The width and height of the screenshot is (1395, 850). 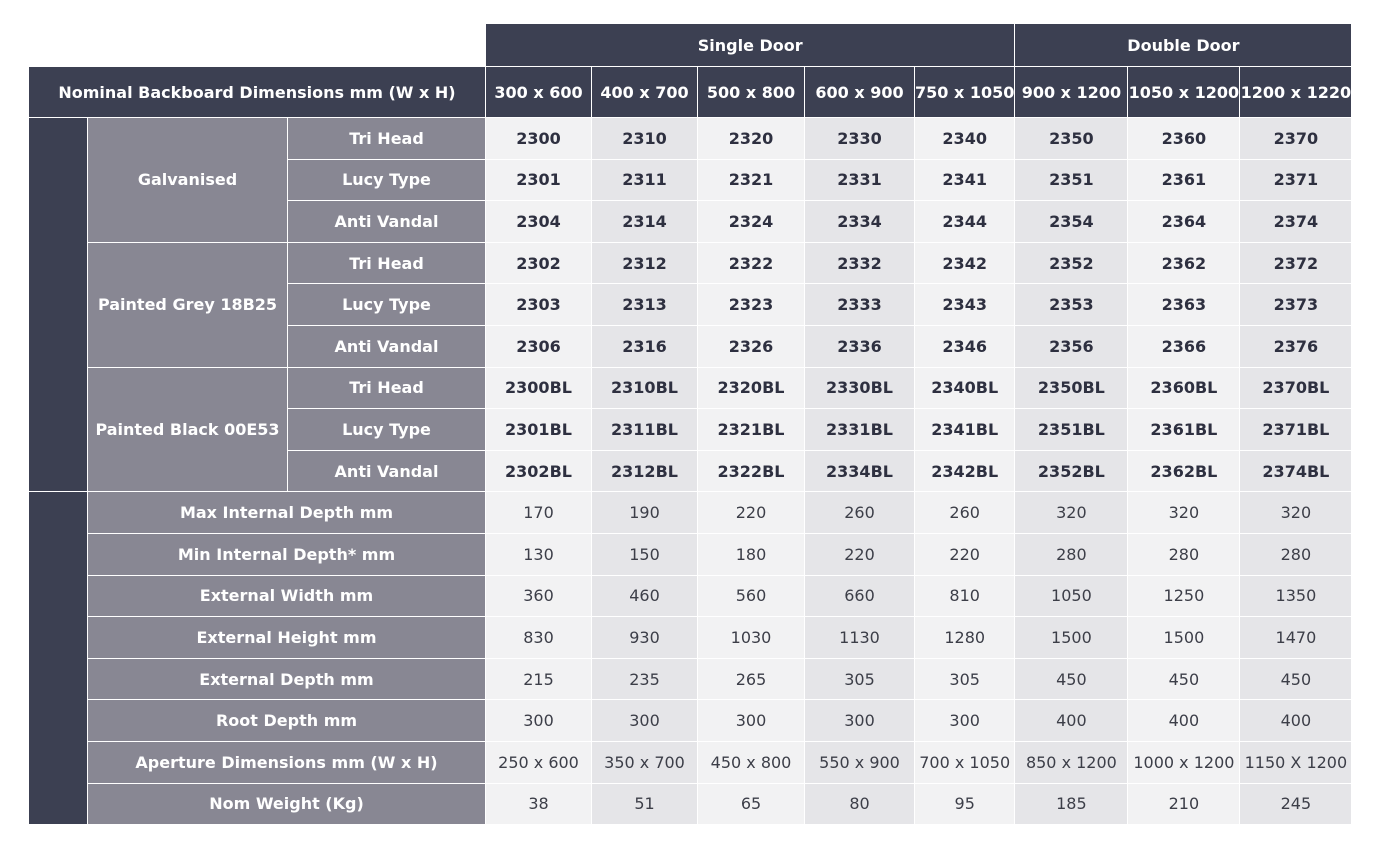 I want to click on spec-value-cell: 930, so click(x=644, y=637).